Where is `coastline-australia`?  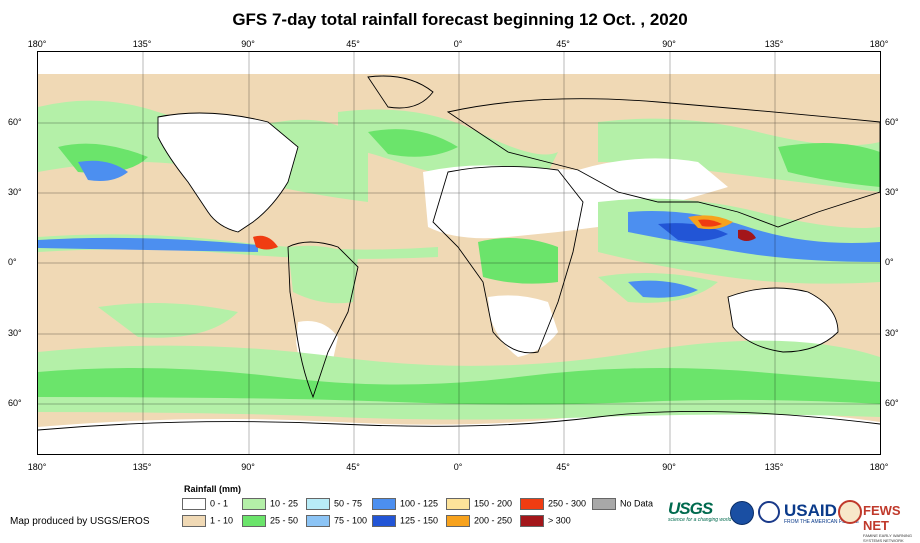 coastline-australia is located at coordinates (783, 320).